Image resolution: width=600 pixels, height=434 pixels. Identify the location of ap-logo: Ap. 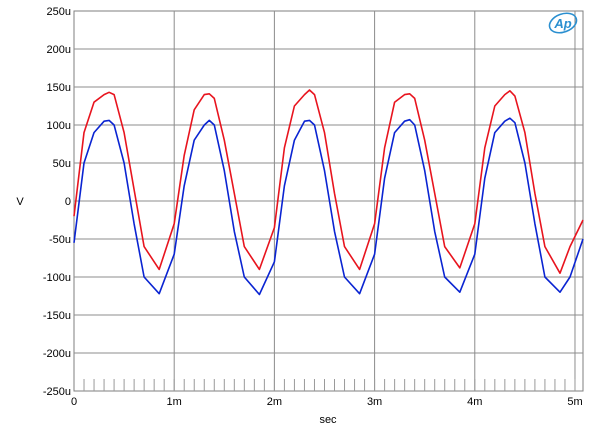
(563, 23).